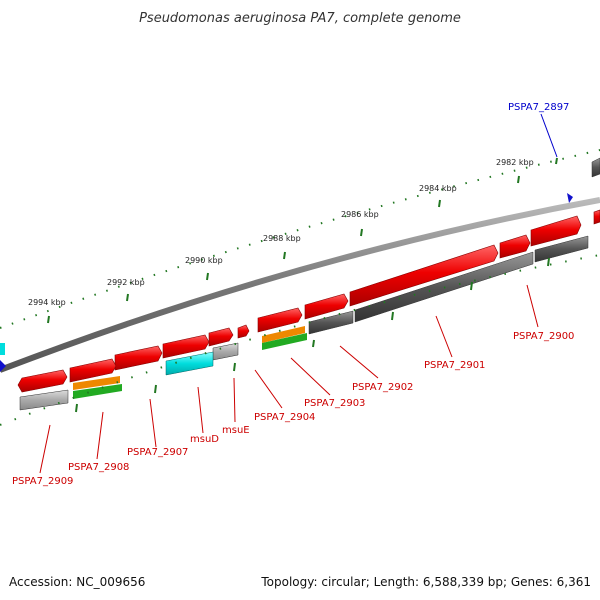  I want to click on misc-features, so click(190, 362).